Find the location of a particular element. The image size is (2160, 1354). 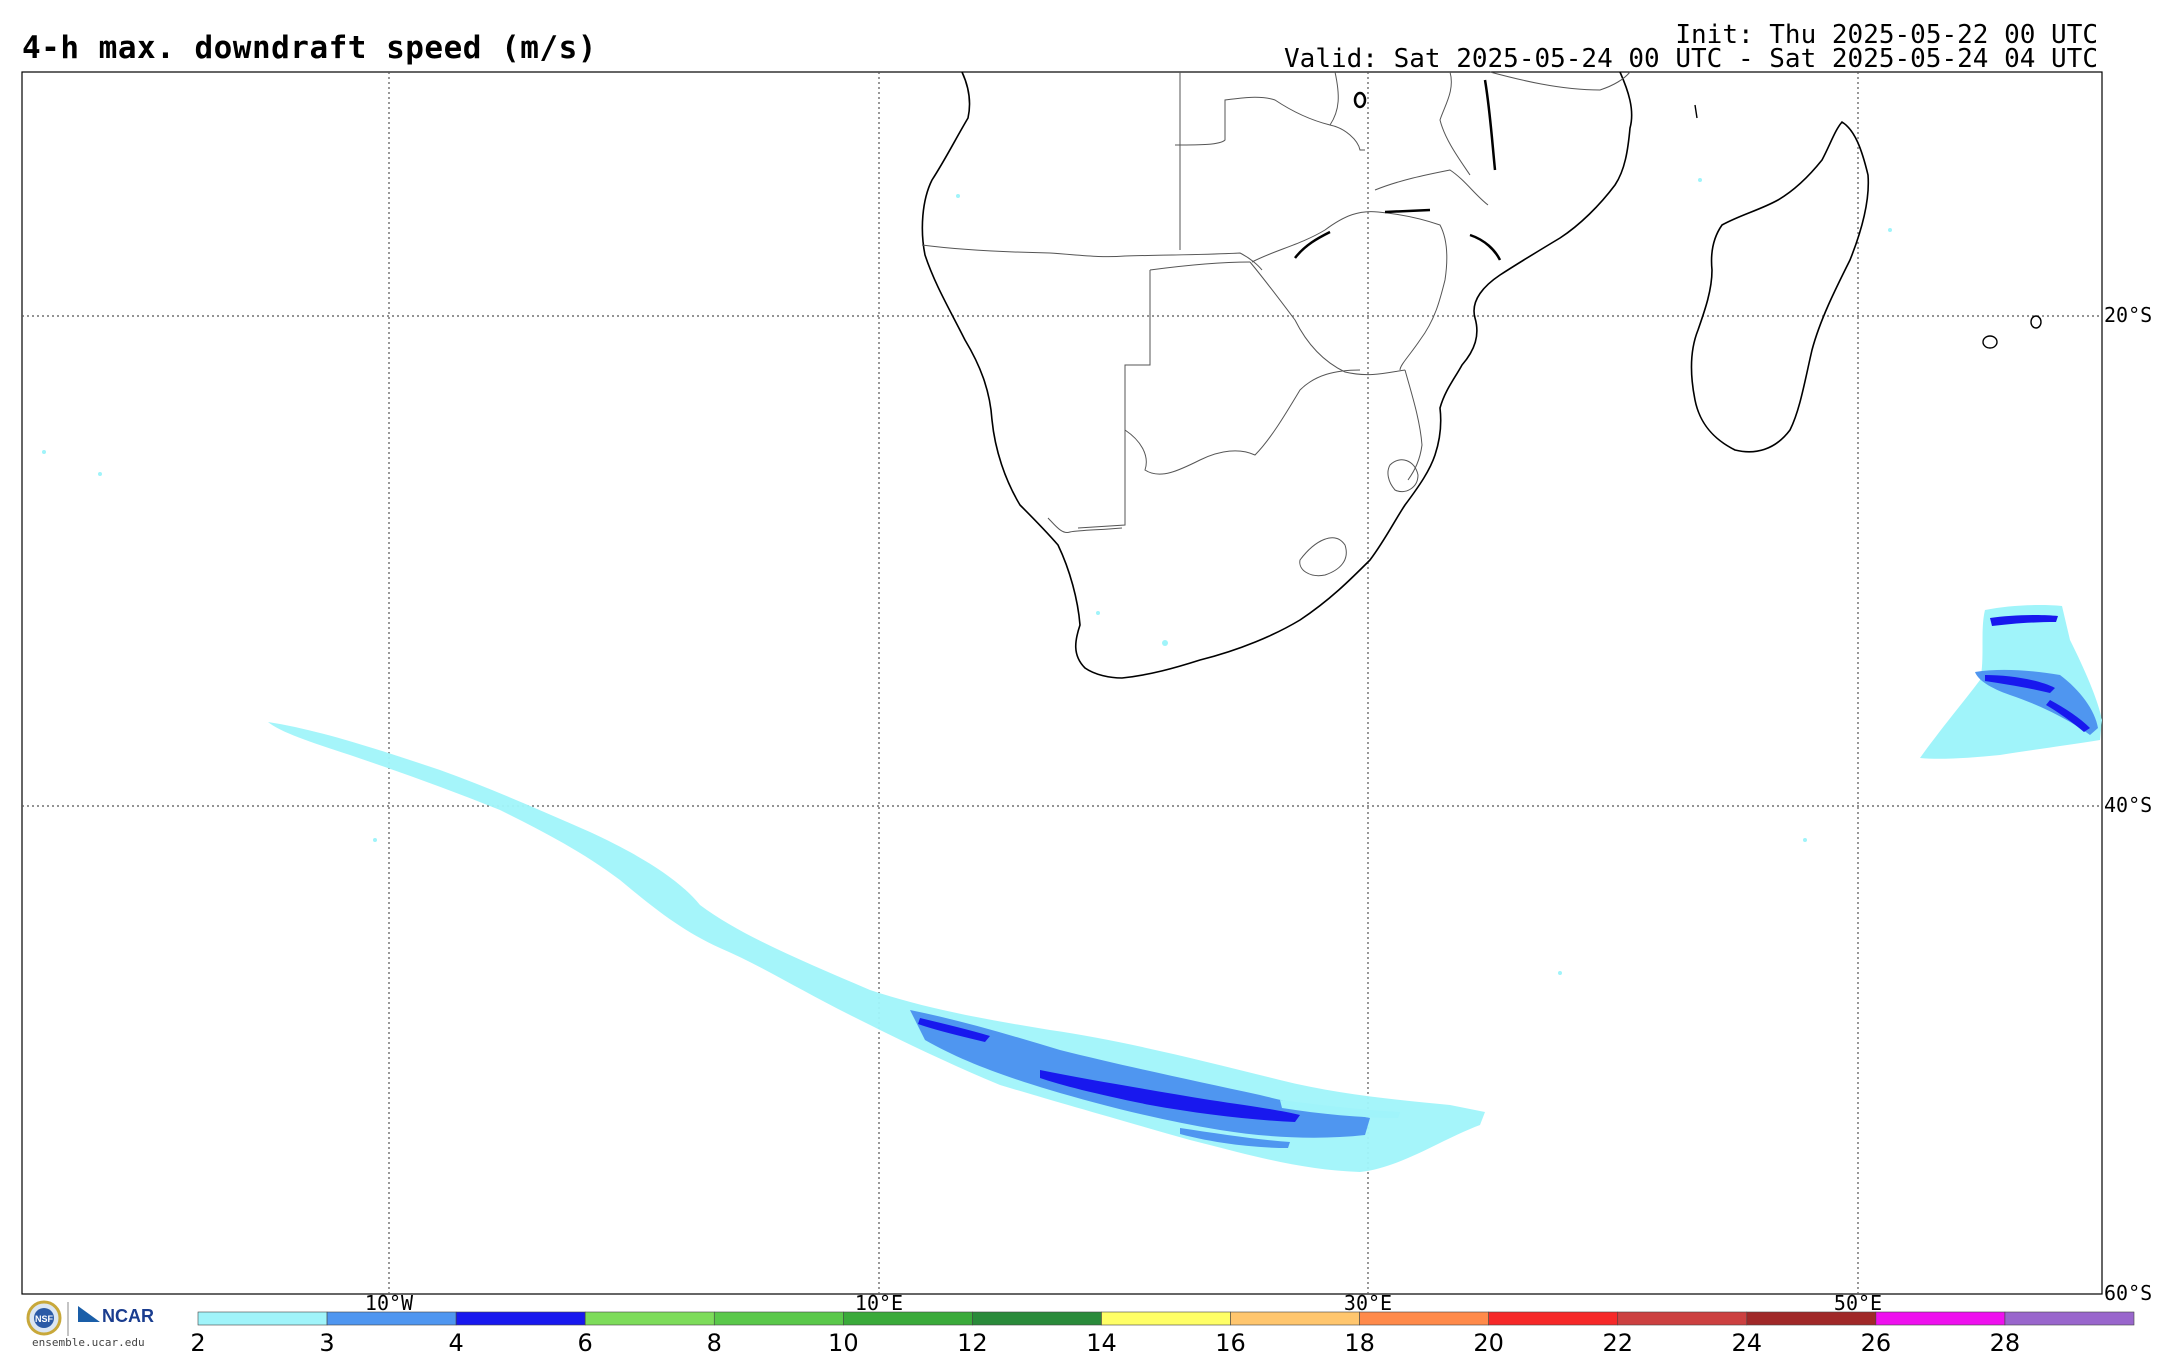

country-borders is located at coordinates (1276, 324).